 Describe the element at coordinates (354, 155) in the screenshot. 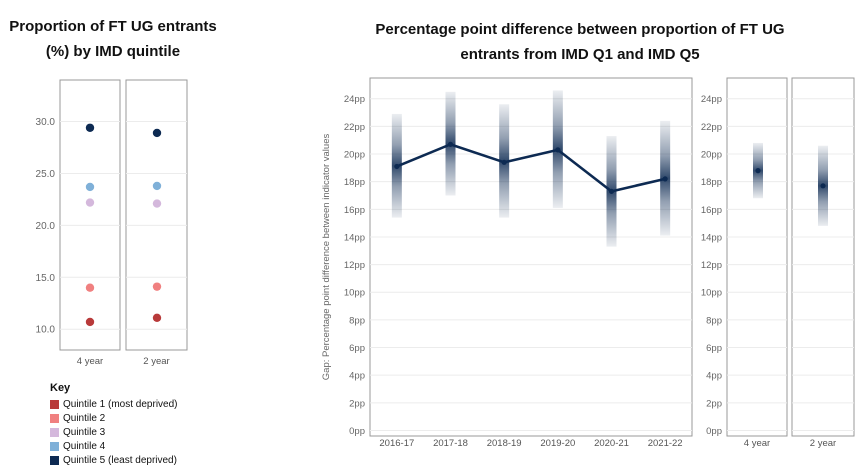

I see `main-y-tick-label: 20pp` at that location.